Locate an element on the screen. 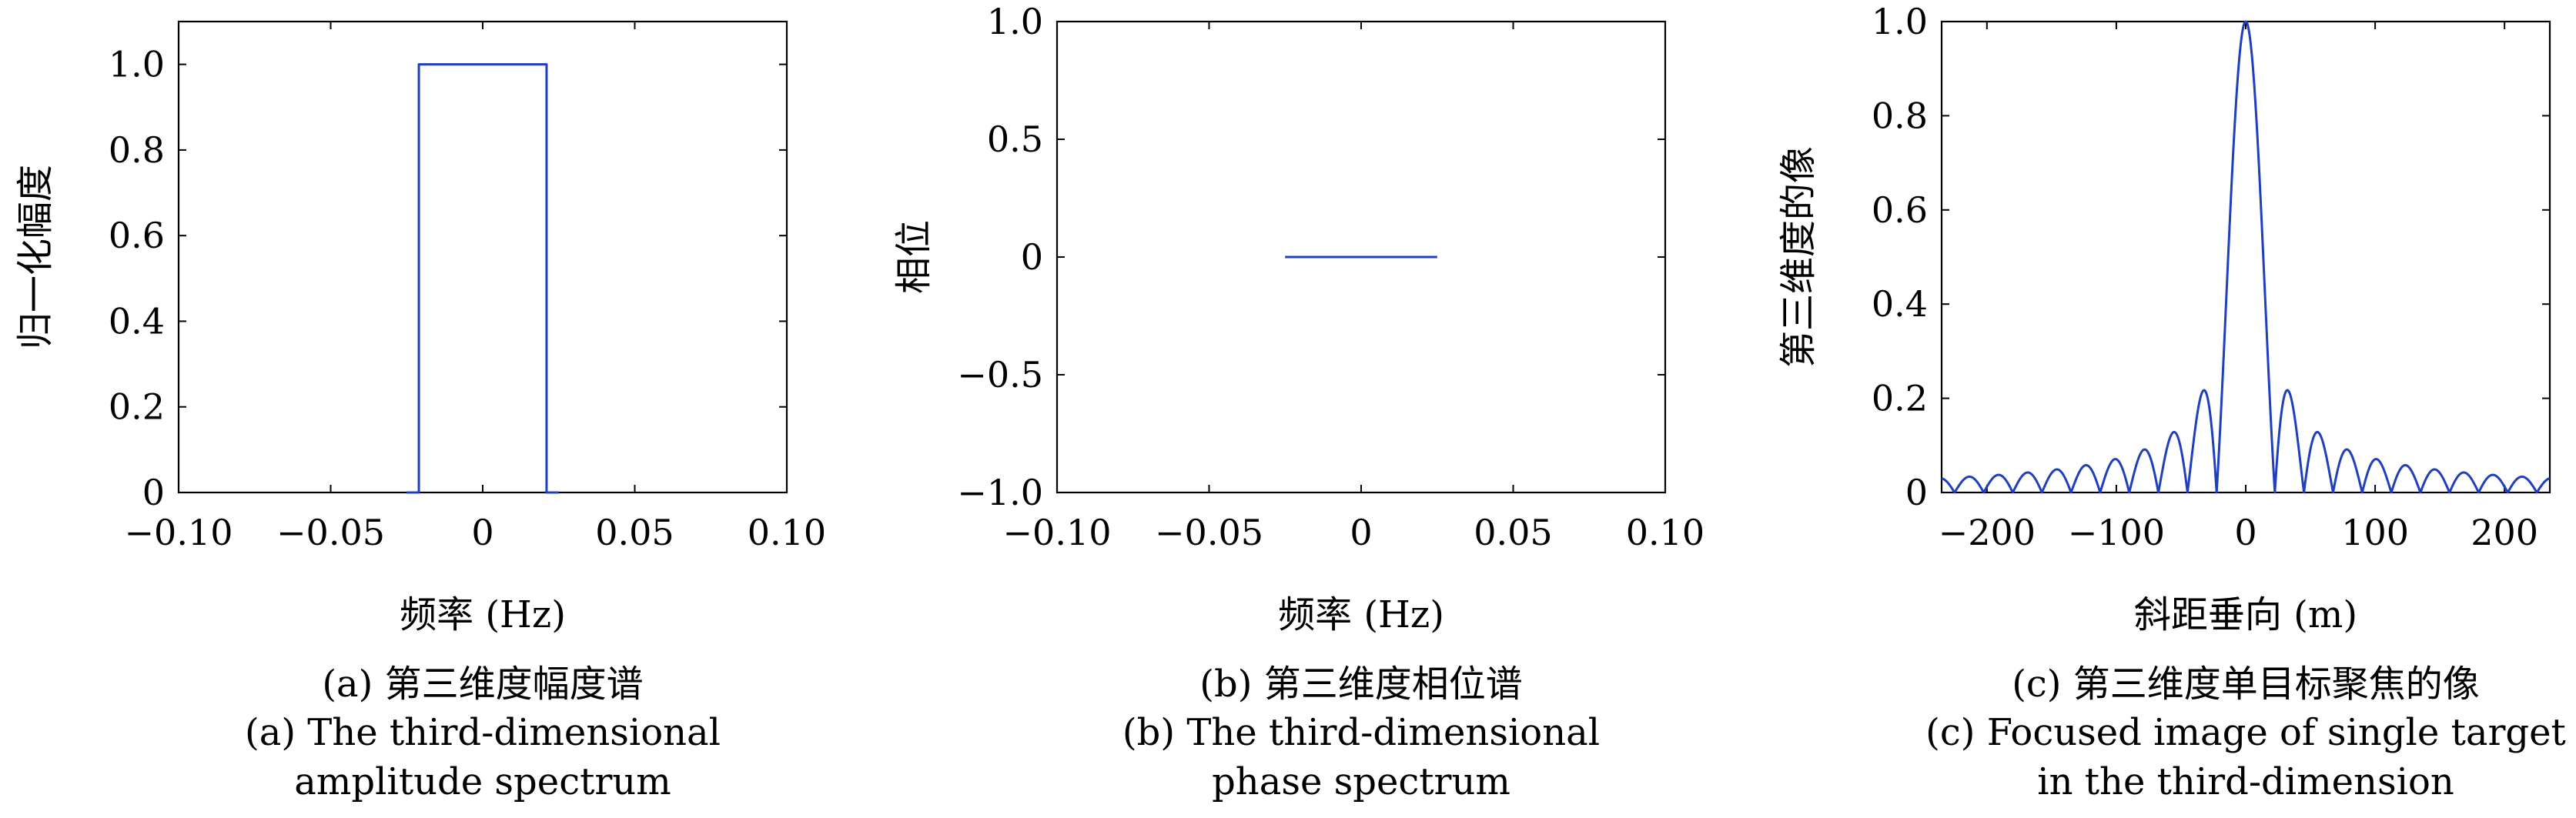 The image size is (2576, 818). x-tick-label: −100 is located at coordinates (2117, 532).